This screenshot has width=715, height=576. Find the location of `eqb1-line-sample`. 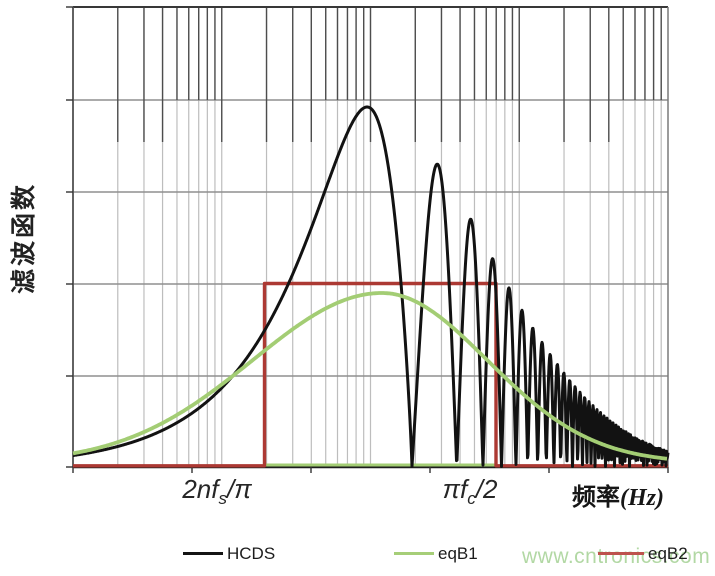

eqb1-line-sample is located at coordinates (414, 553).